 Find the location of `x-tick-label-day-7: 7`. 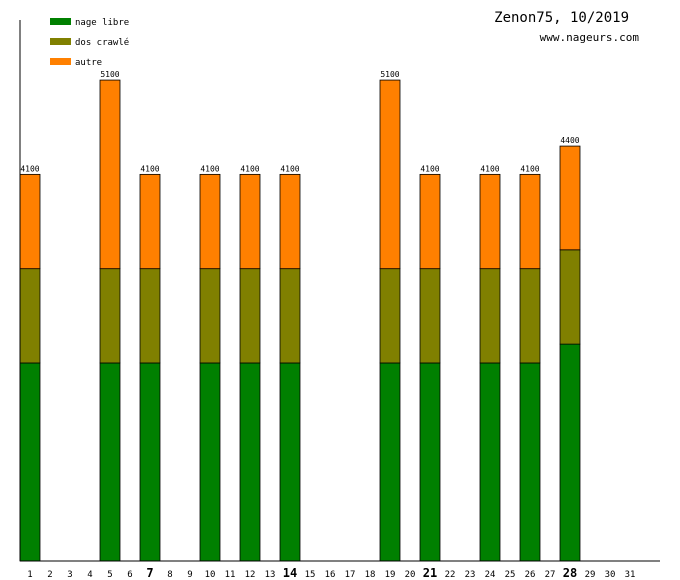

x-tick-label-day-7: 7 is located at coordinates (149, 573).